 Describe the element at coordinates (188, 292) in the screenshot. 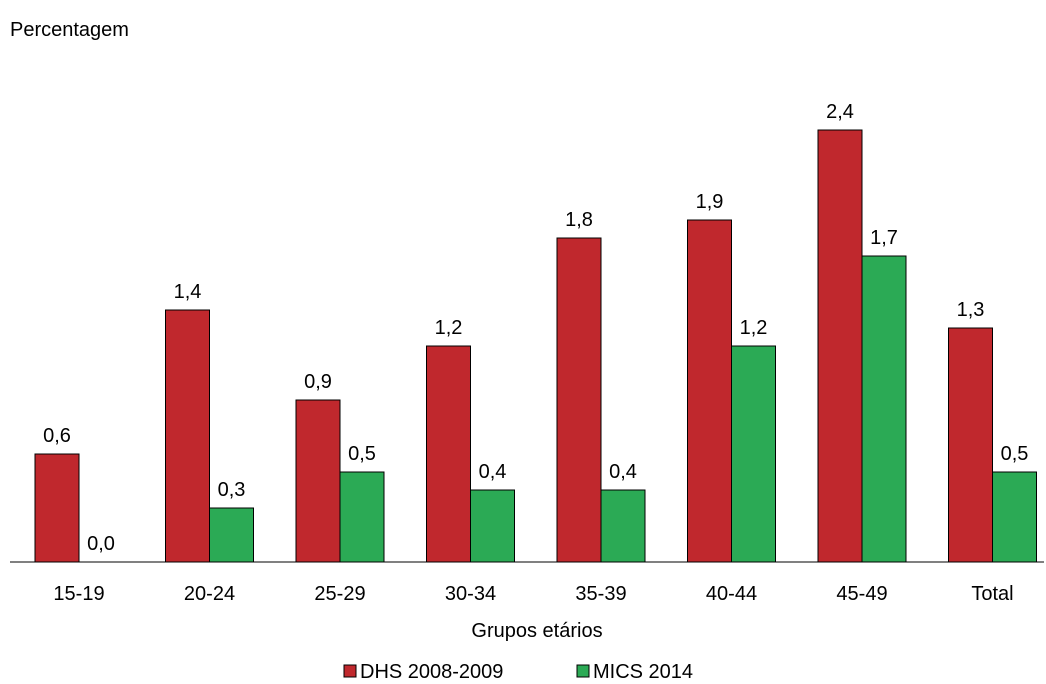

I see `data-label: 1,4` at that location.